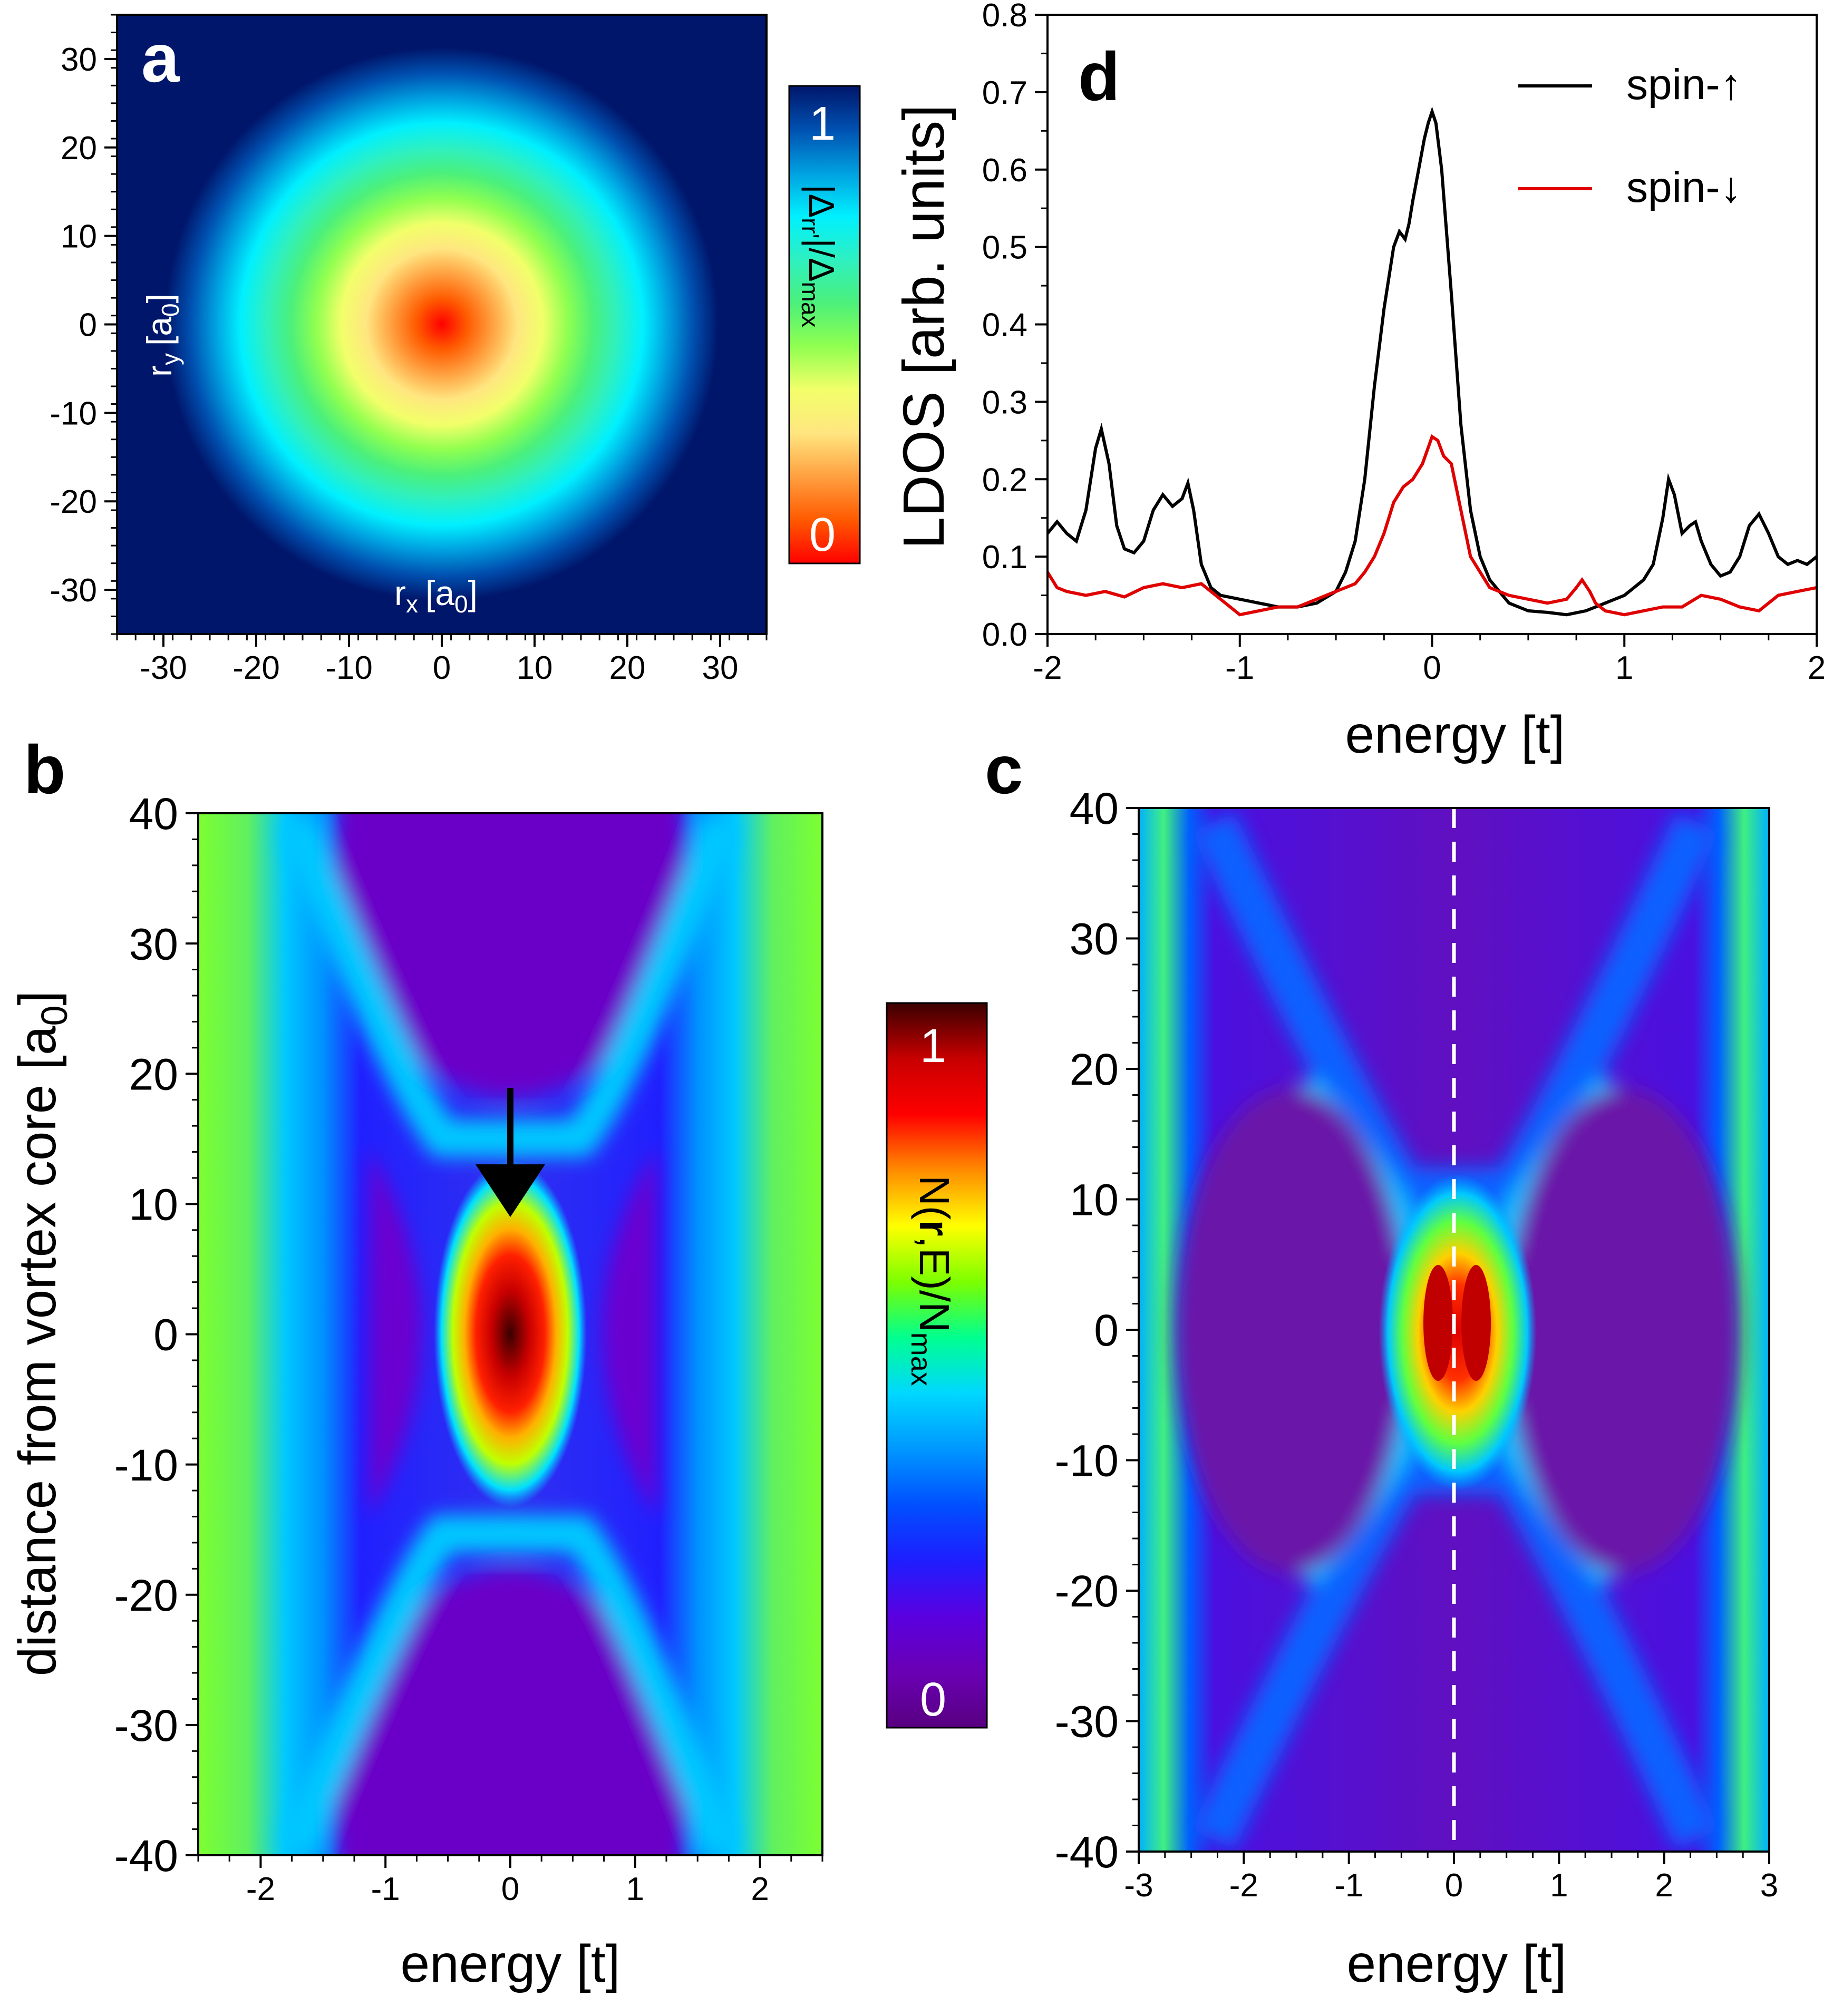 The image size is (1833, 2016). What do you see at coordinates (146, 1595) in the screenshot?
I see `panel-b-y-tick-label: -20` at bounding box center [146, 1595].